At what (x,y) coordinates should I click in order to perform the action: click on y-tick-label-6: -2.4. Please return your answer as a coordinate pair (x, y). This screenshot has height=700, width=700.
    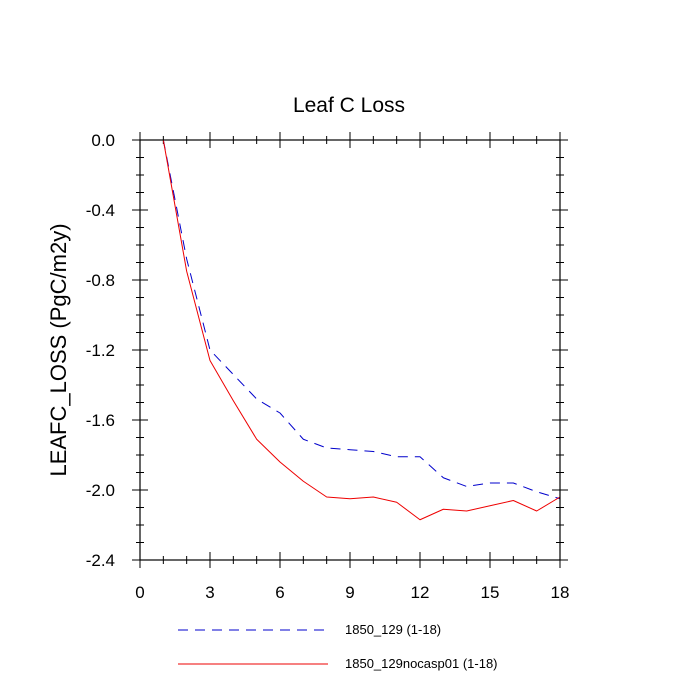
    Looking at the image, I should click on (100, 560).